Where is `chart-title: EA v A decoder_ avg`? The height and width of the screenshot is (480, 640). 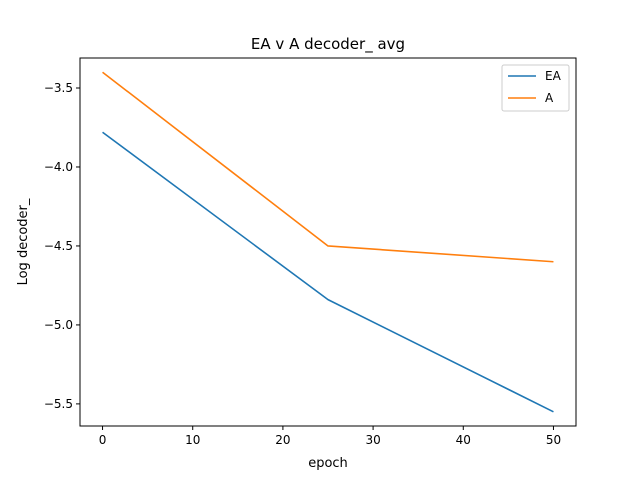 chart-title: EA v A decoder_ avg is located at coordinates (328, 44).